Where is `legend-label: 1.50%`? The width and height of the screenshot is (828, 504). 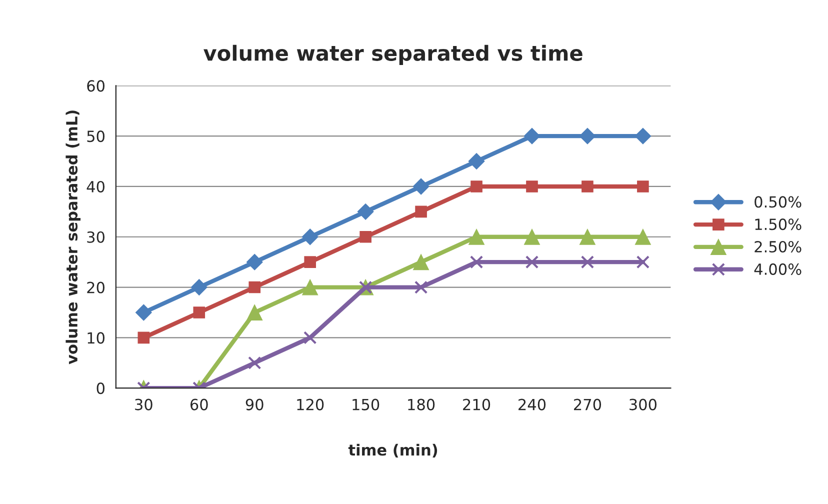 legend-label: 1.50% is located at coordinates (778, 224).